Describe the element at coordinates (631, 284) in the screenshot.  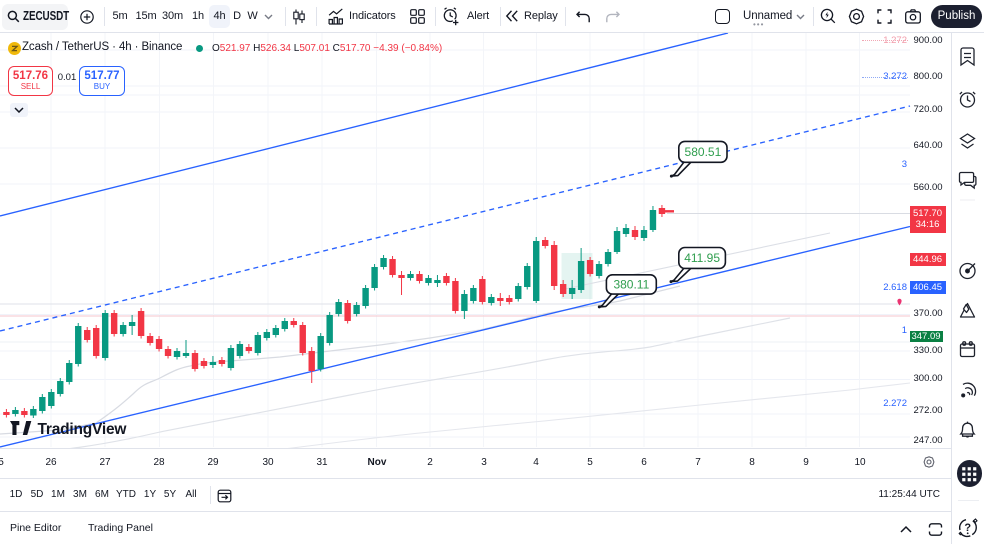
I see `svg-text: 380.11` at that location.